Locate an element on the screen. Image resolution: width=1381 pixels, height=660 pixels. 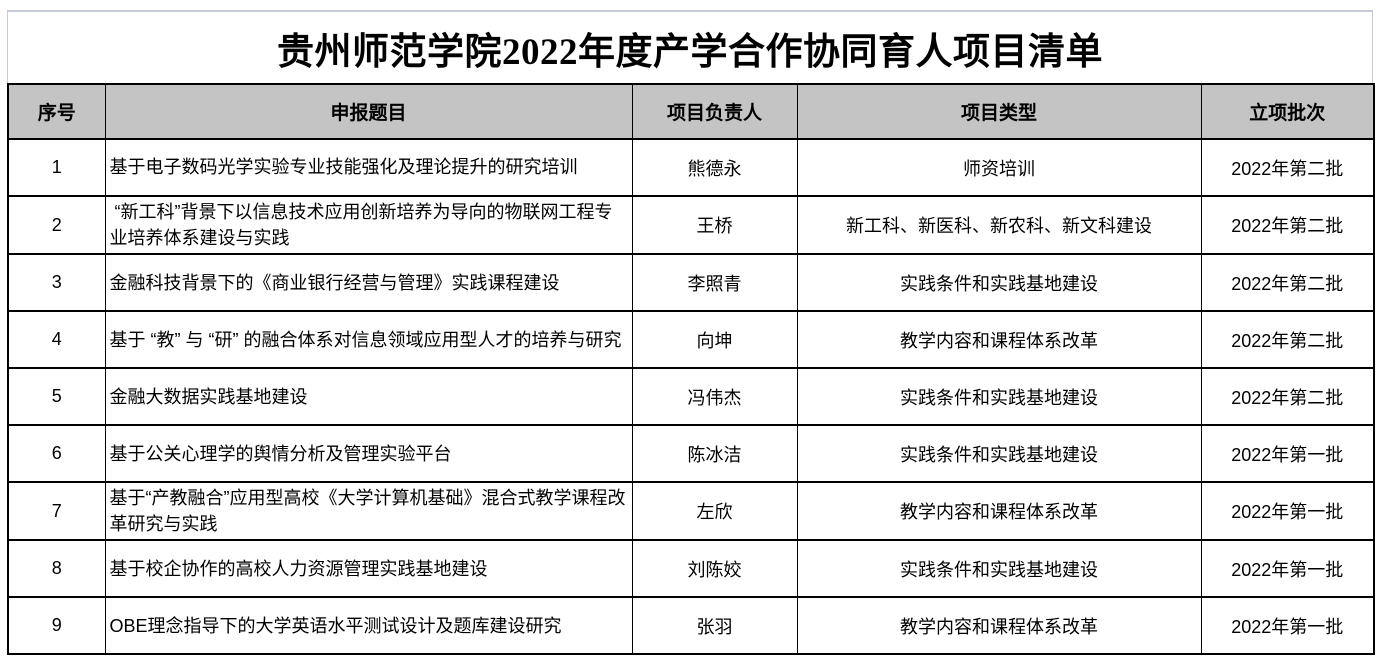
cell-serial-number: 7 is located at coordinates (56, 511).